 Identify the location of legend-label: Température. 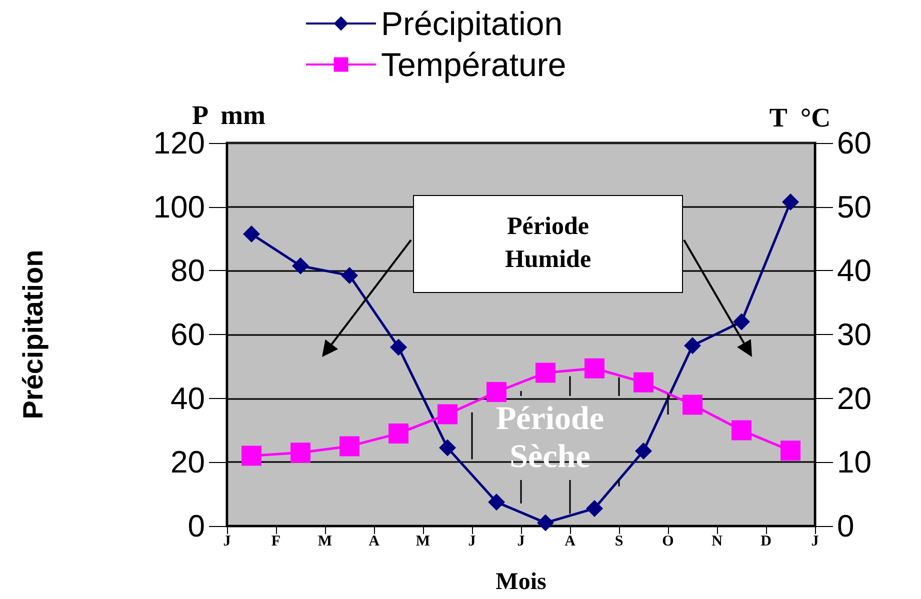
(473, 64).